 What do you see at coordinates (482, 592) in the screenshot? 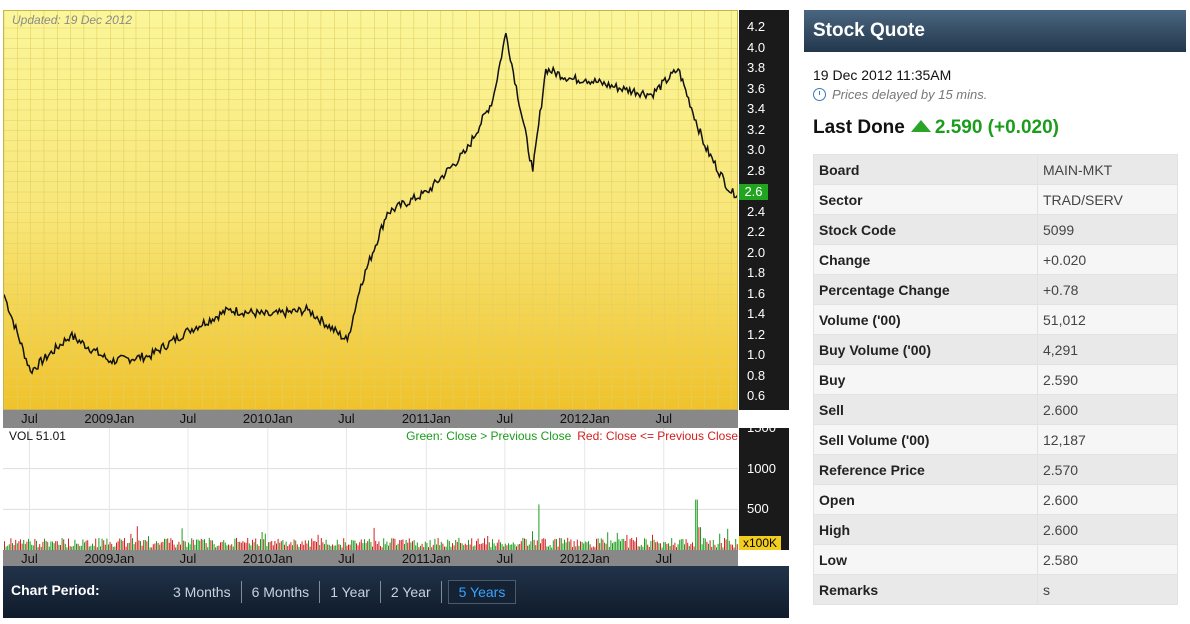
I see `period-5-years-button: 5 Years` at bounding box center [482, 592].